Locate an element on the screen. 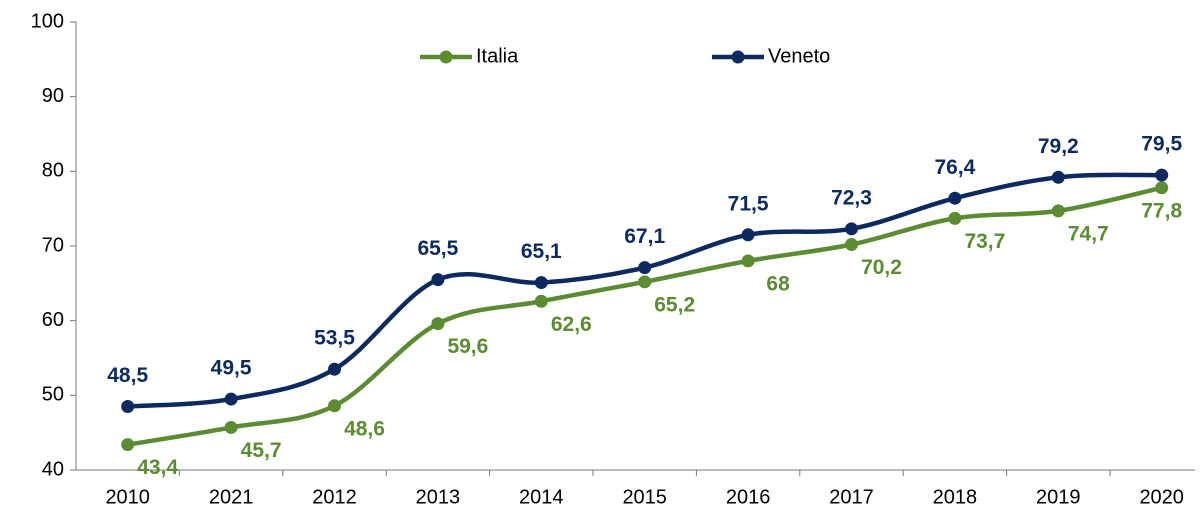  data-label: 65,1 is located at coordinates (541, 251).